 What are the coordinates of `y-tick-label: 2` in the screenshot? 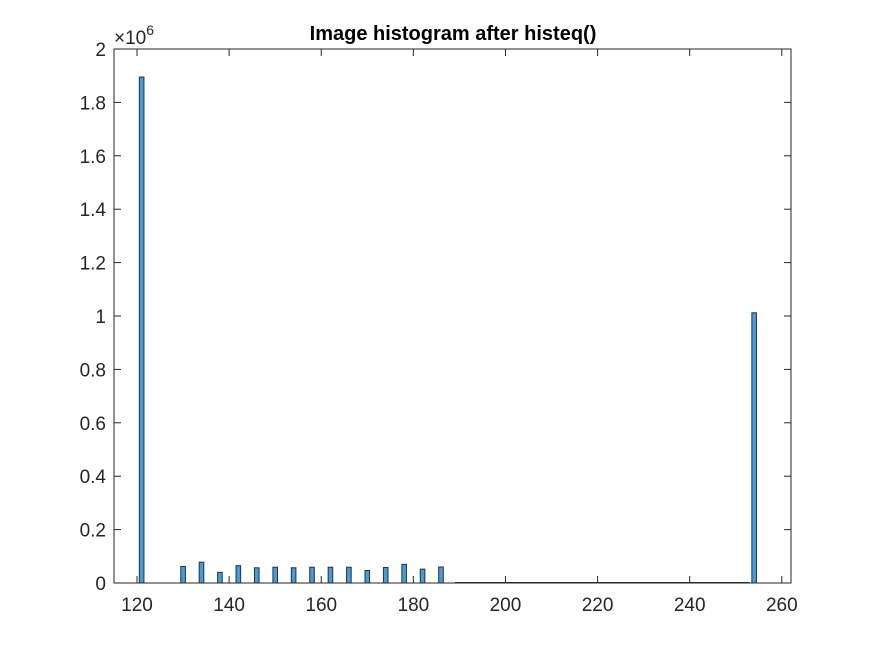 It's located at (100, 50).